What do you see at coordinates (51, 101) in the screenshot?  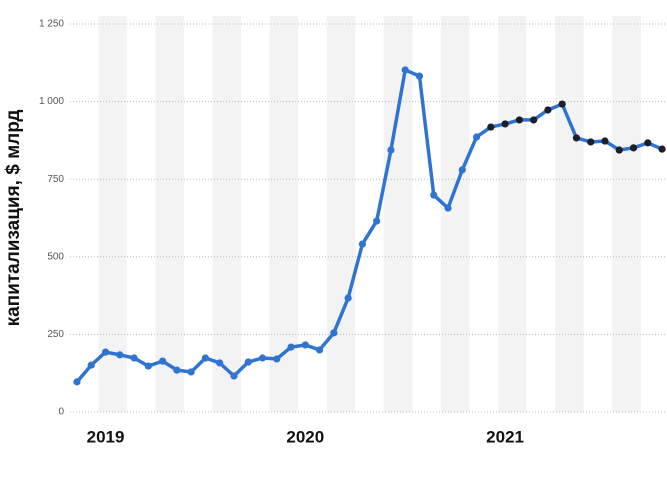 I see `y-tick-label: 1 000` at bounding box center [51, 101].